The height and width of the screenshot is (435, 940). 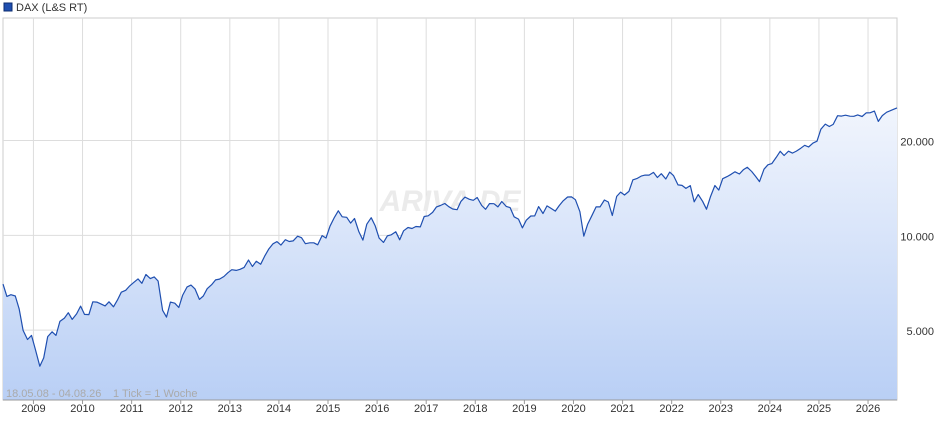 I want to click on x-tick-label: 2021, so click(x=622, y=409).